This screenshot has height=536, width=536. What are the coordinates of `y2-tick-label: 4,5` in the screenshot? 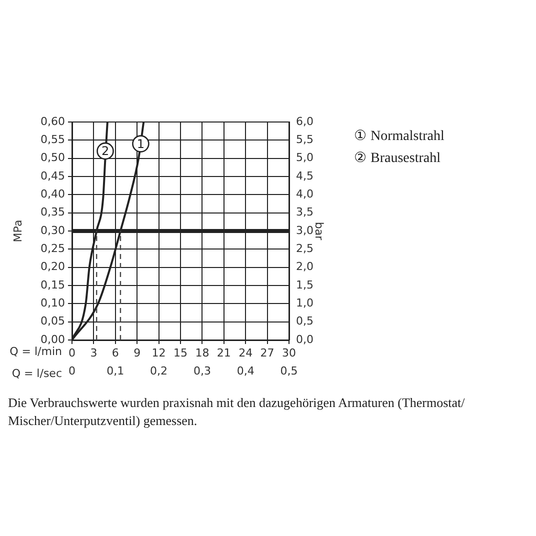 It's located at (305, 175).